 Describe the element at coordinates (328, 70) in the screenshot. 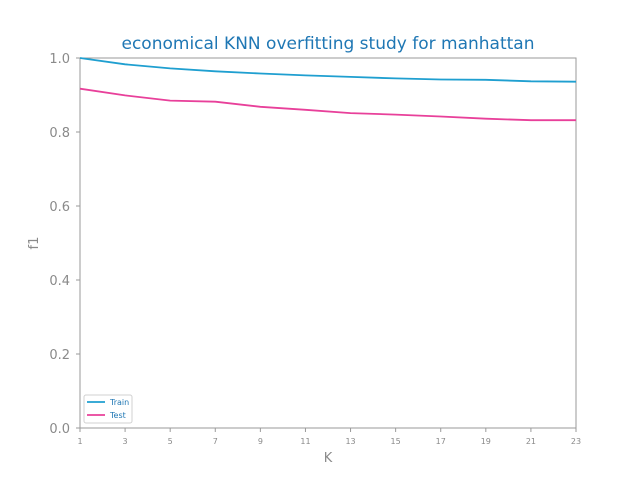

I see `series-line-train` at that location.